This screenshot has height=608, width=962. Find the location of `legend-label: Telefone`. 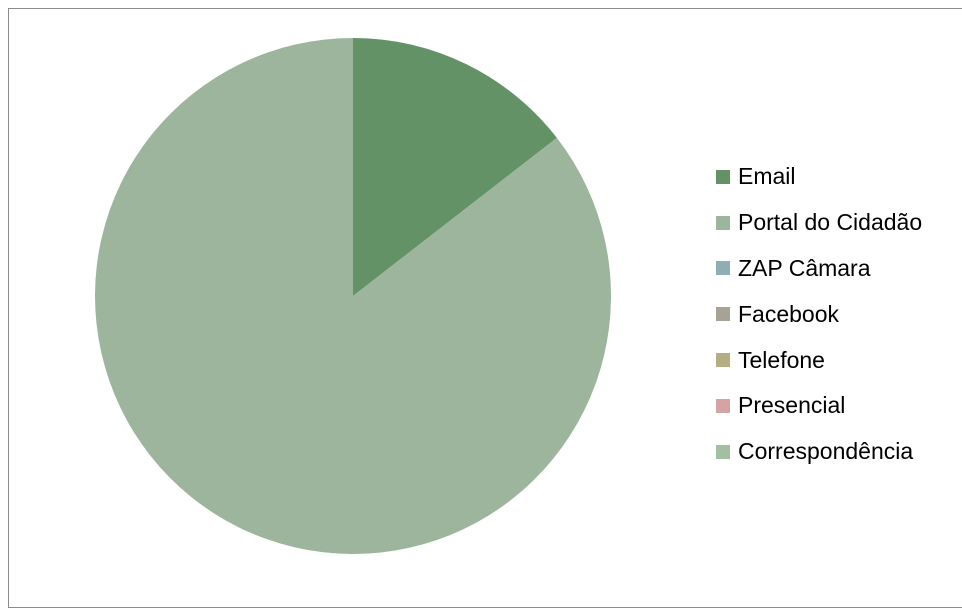

legend-label: Telefone is located at coordinates (781, 359).